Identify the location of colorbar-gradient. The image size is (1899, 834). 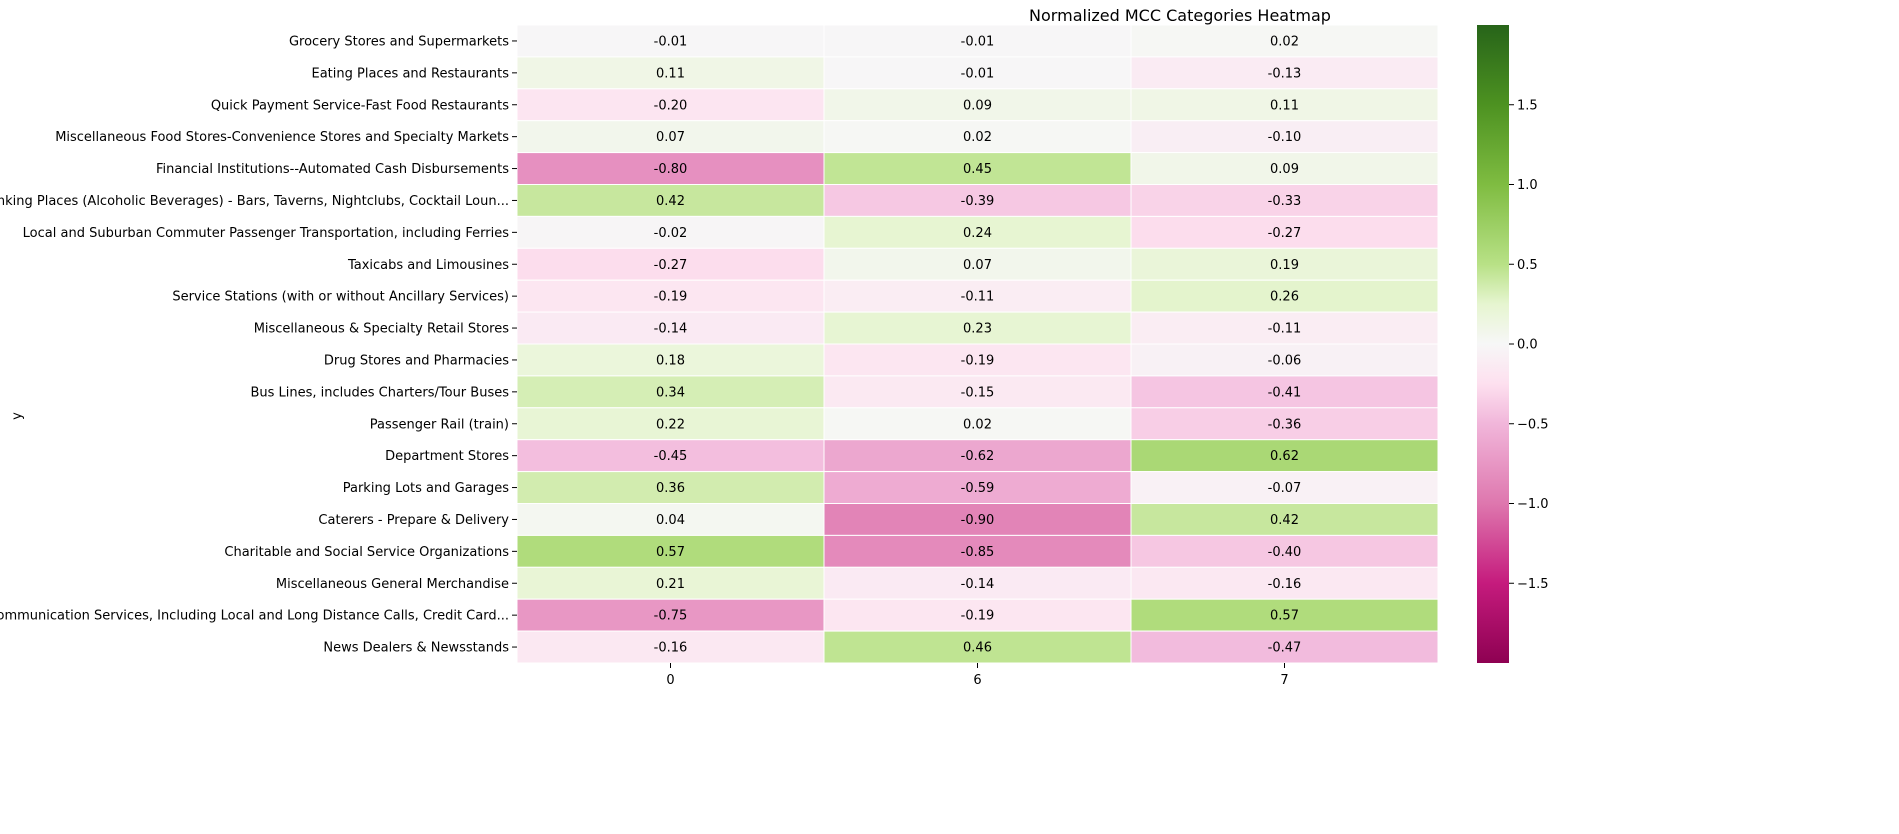
(1493, 344).